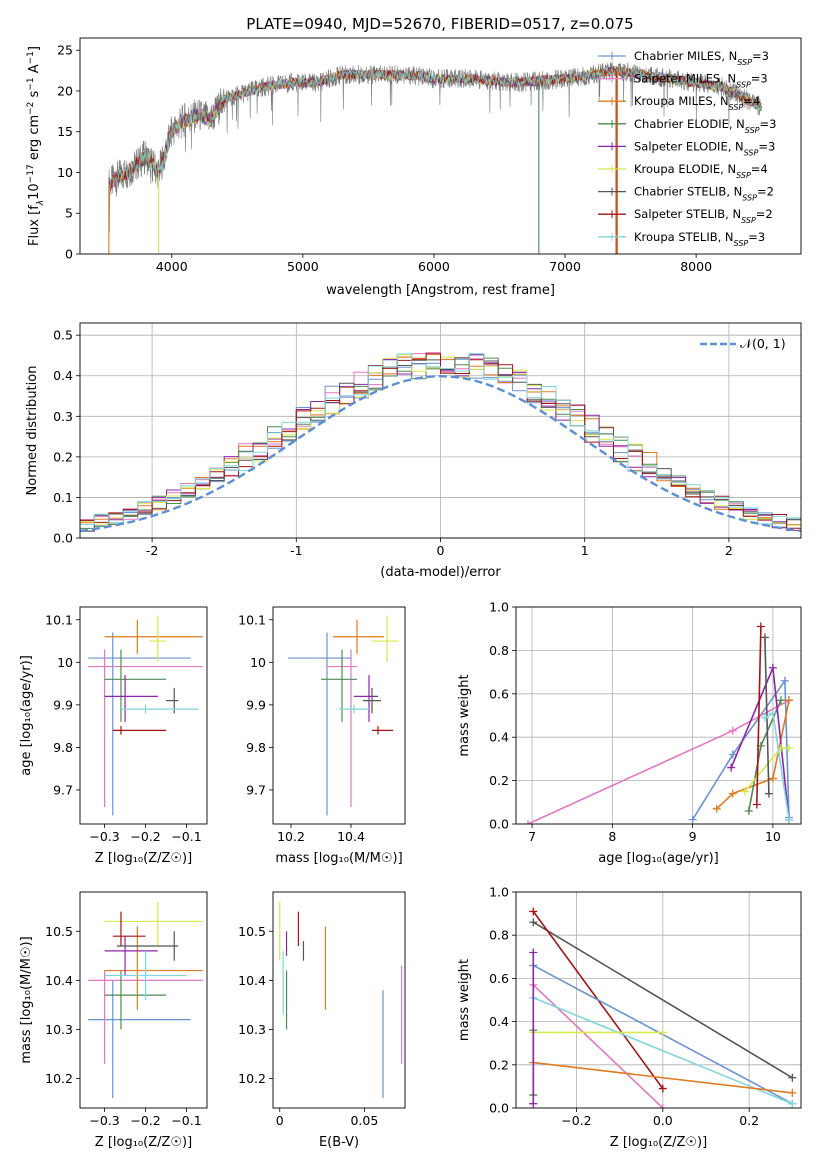 The width and height of the screenshot is (819, 1170). I want to click on legend-entry: Chabrier ELODIE, NSSP=3, so click(705, 126).